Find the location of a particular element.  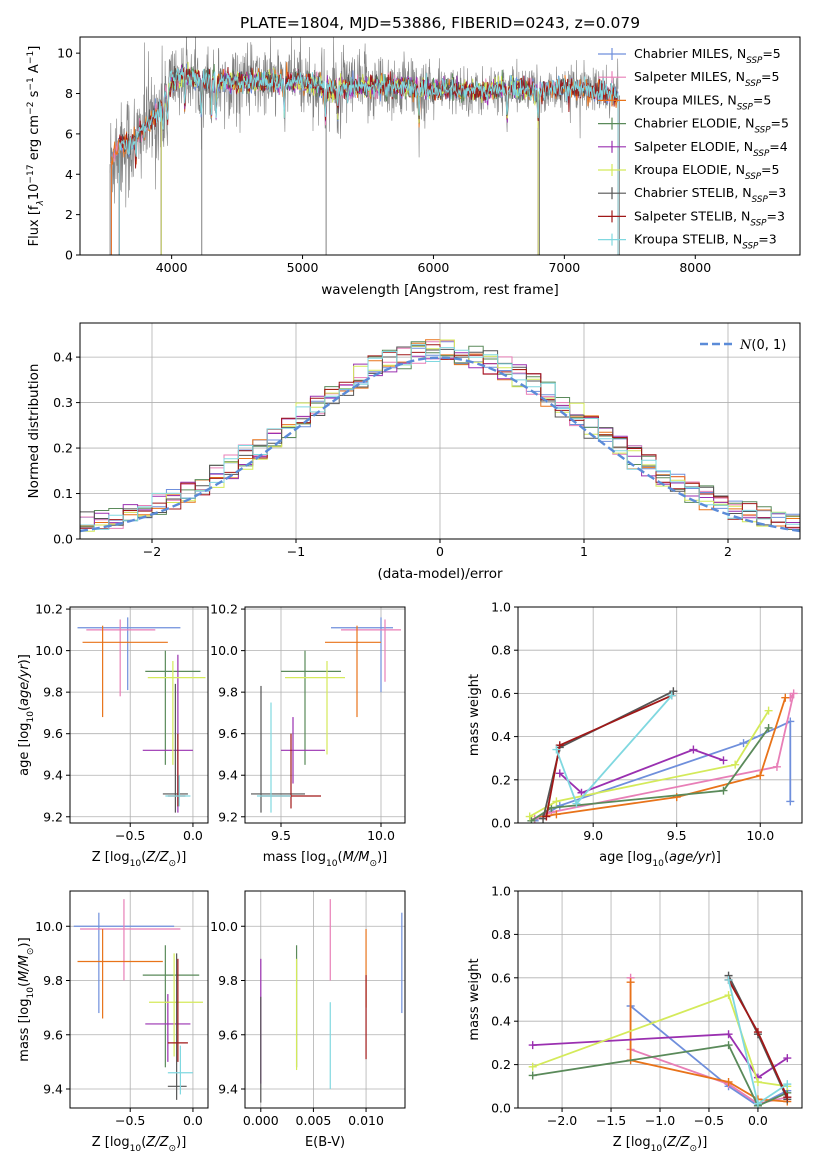

tick-label-x: −2 is located at coordinates (152, 551).